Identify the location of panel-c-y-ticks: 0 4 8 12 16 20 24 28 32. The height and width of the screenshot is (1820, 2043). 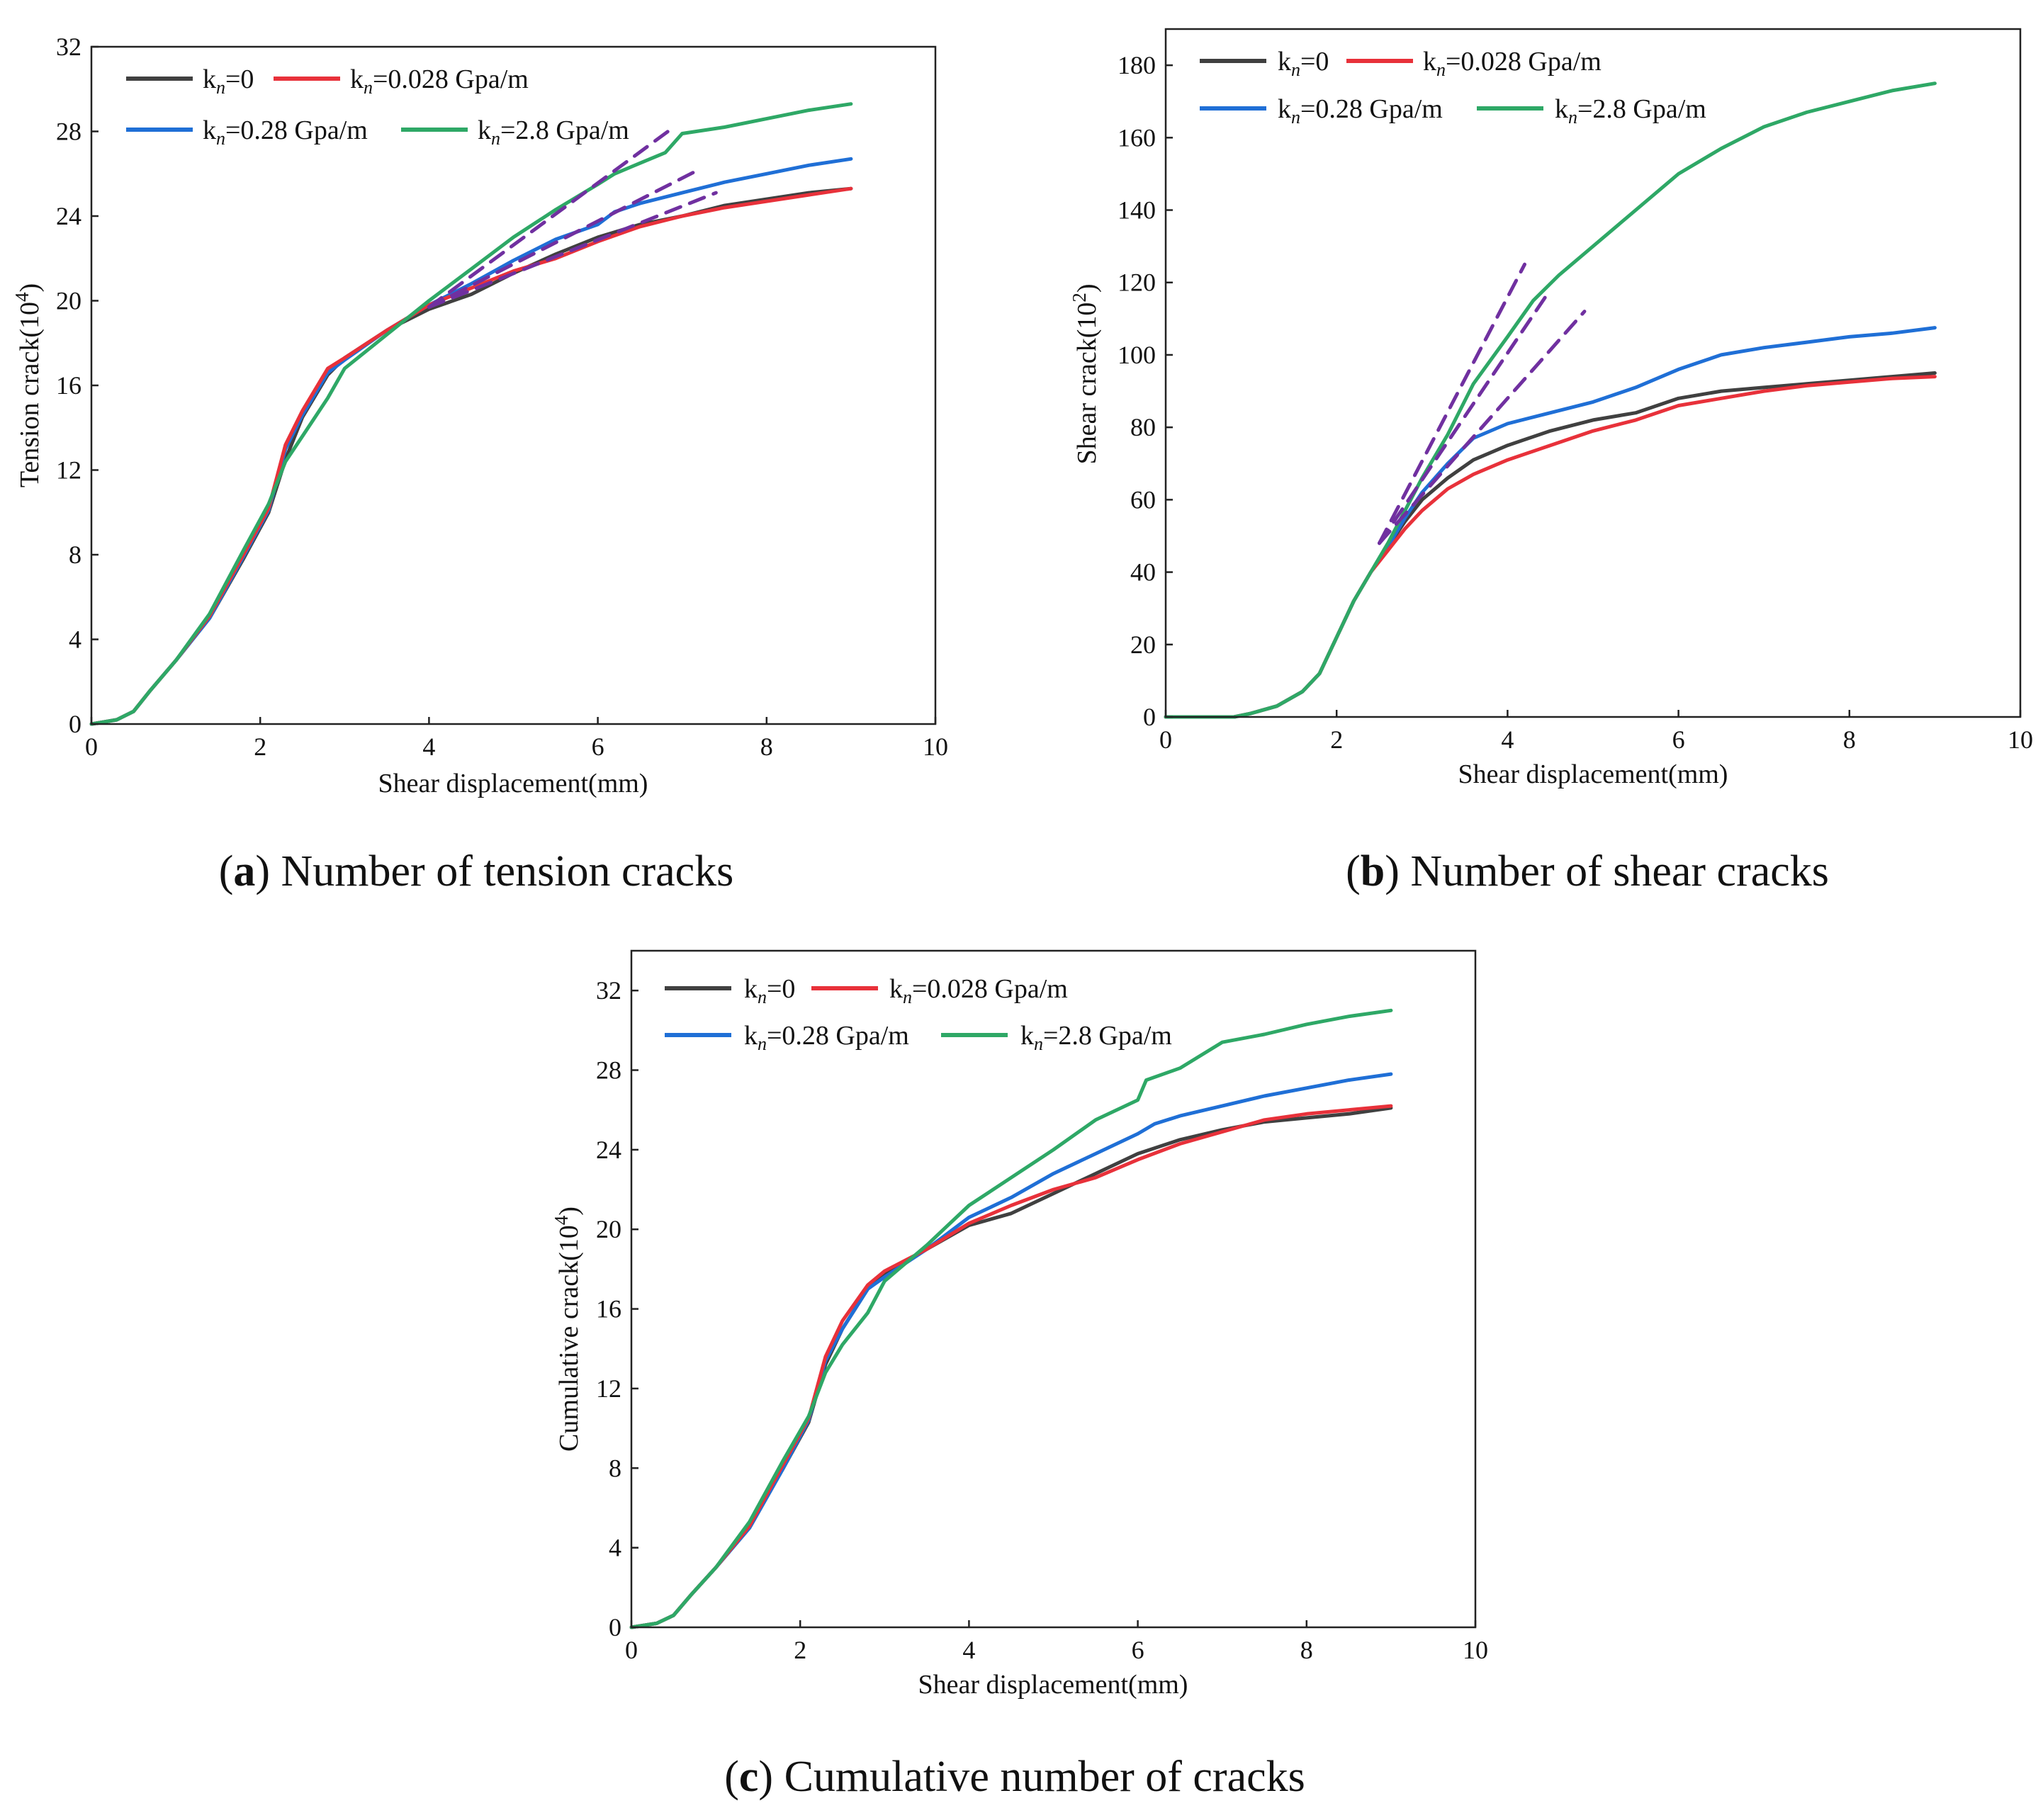
(617, 1308).